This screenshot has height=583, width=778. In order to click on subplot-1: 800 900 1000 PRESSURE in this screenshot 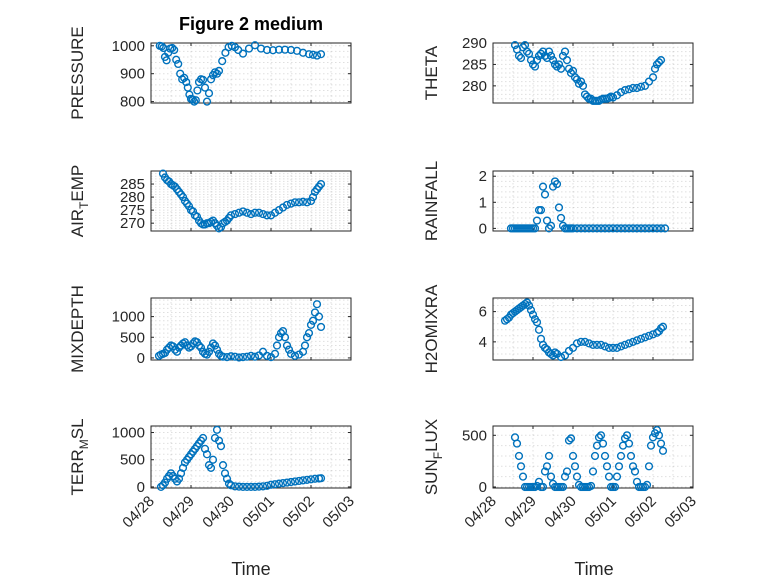, I will do `click(210, 73)`.